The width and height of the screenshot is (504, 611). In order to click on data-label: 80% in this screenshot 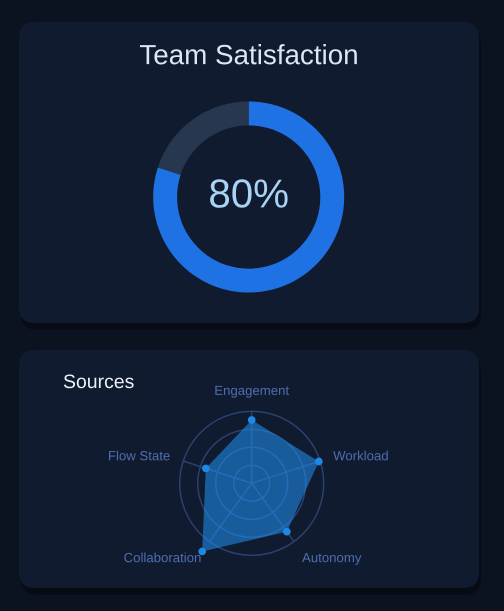, I will do `click(249, 193)`.